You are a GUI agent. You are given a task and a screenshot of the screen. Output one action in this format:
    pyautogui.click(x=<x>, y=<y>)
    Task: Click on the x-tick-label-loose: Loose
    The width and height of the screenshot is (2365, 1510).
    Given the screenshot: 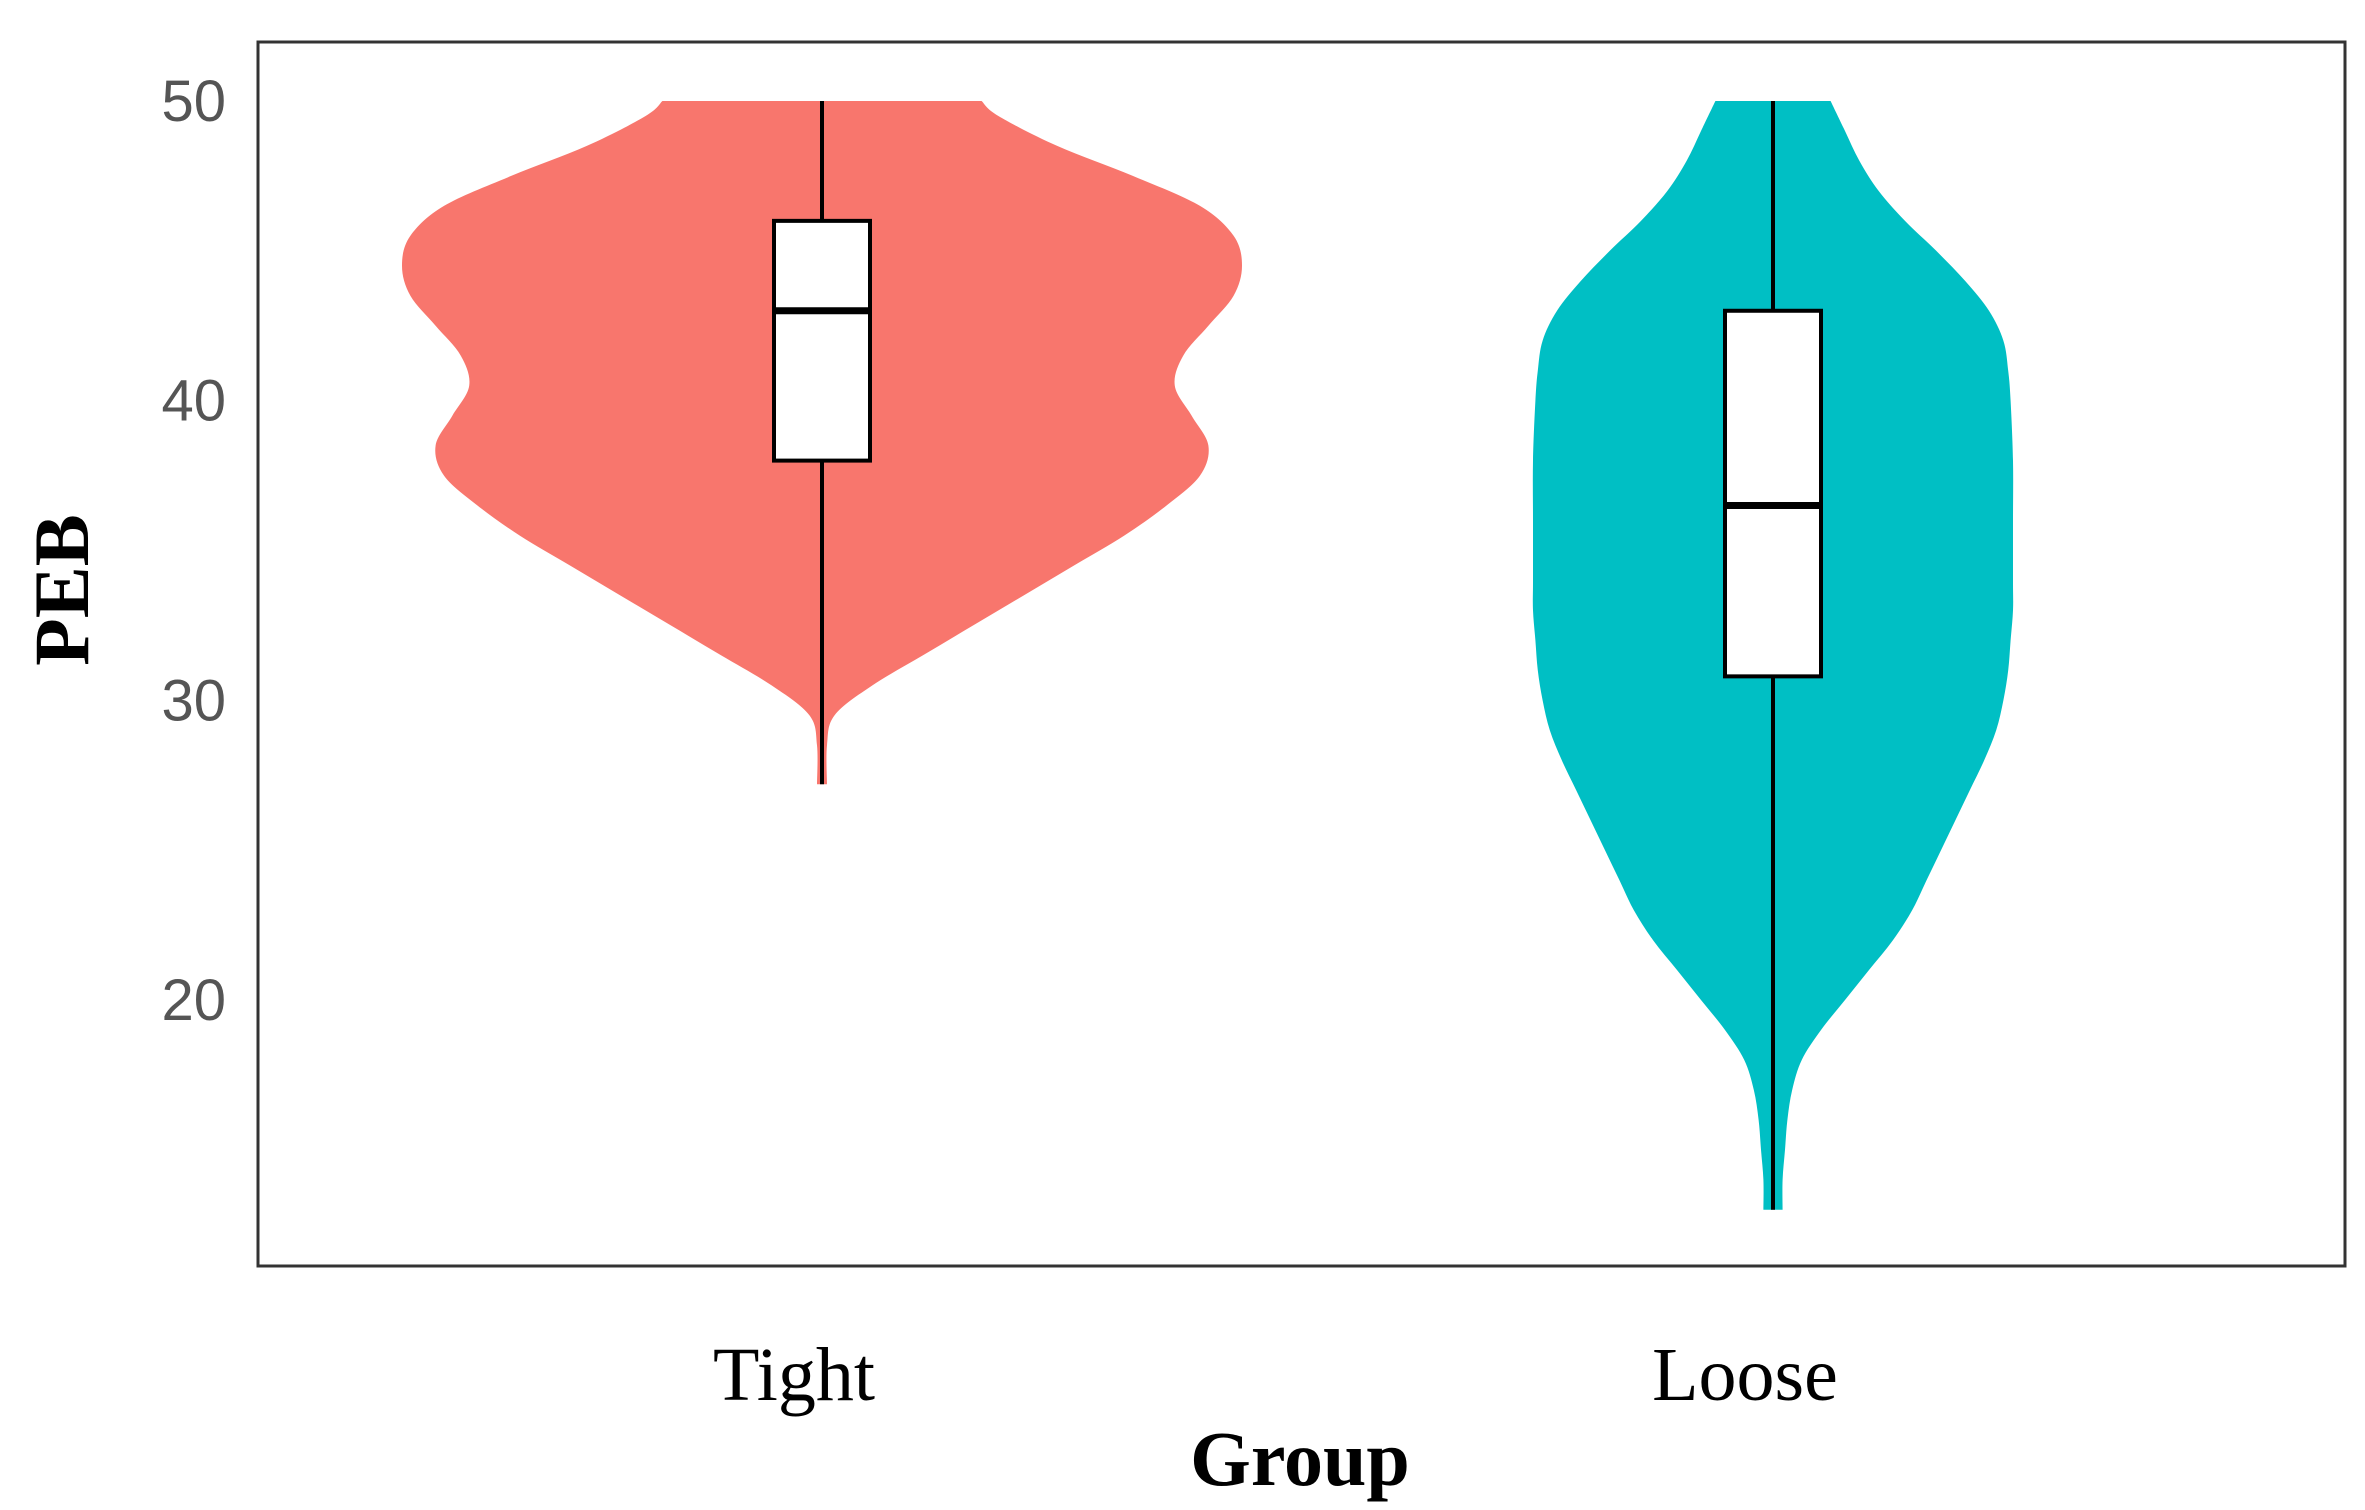 What is the action you would take?
    pyautogui.click(x=1745, y=1375)
    